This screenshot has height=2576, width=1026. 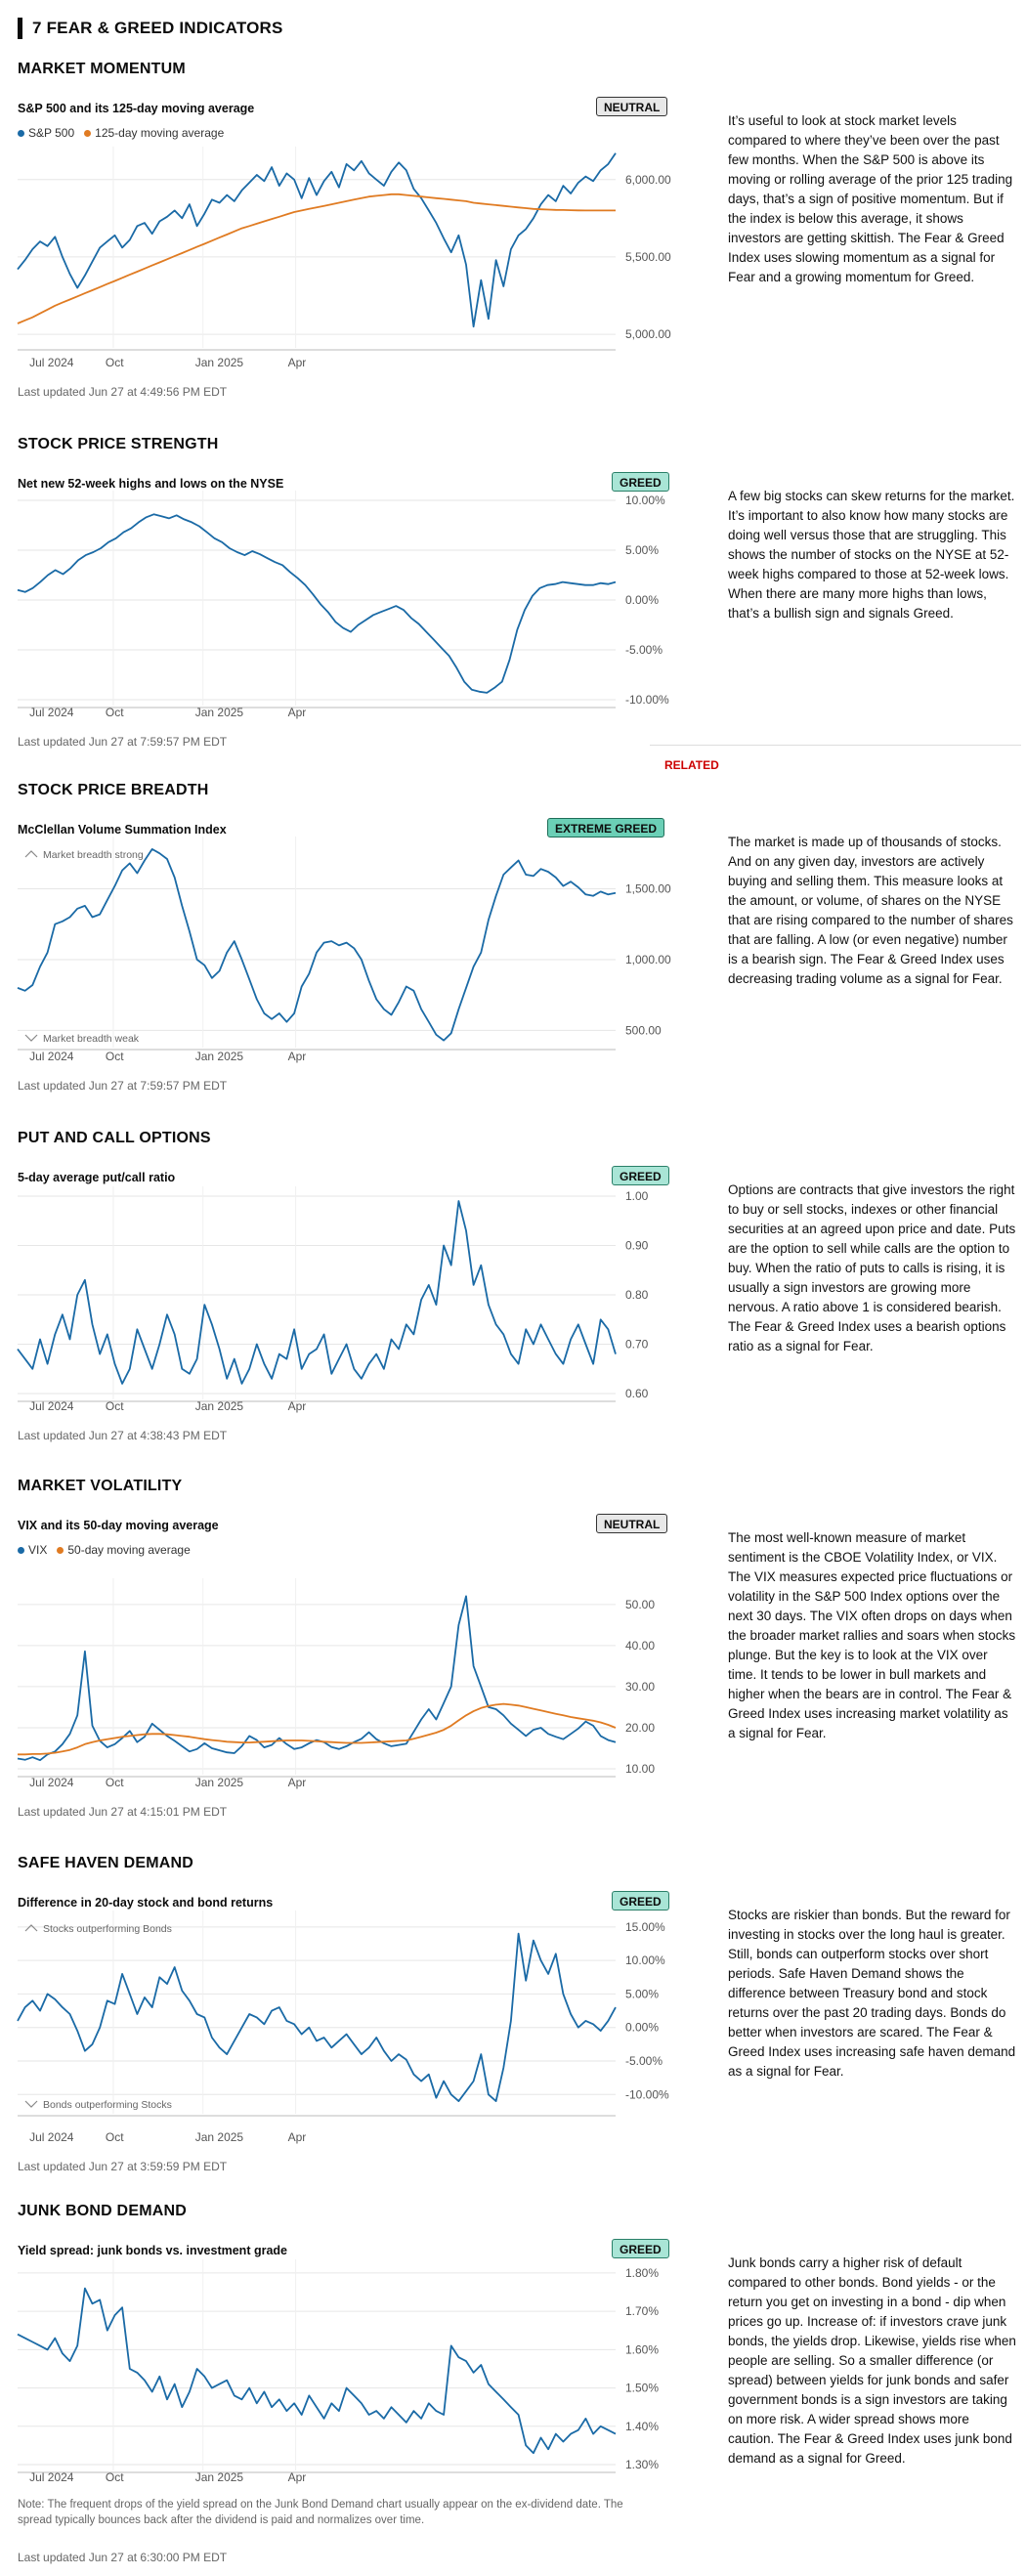 I want to click on y-tick-label: 0.90, so click(x=637, y=1246).